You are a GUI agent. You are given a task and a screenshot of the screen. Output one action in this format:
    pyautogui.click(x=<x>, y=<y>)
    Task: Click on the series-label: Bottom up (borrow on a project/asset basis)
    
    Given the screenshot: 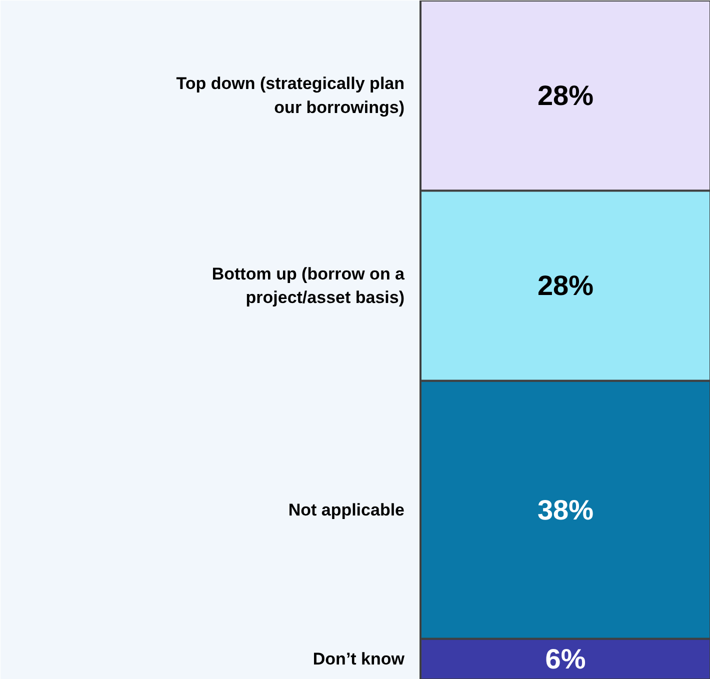 What is the action you would take?
    pyautogui.click(x=309, y=286)
    